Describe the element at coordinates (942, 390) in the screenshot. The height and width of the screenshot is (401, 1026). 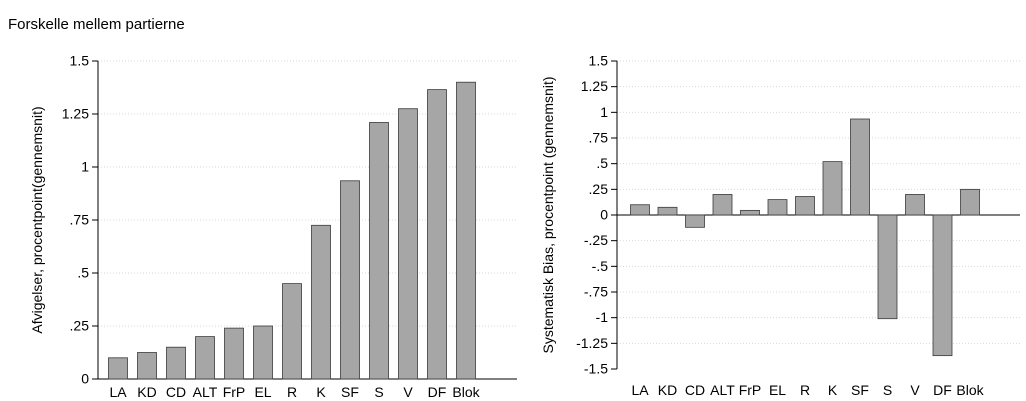
I see `chart2-category-label: DF` at that location.